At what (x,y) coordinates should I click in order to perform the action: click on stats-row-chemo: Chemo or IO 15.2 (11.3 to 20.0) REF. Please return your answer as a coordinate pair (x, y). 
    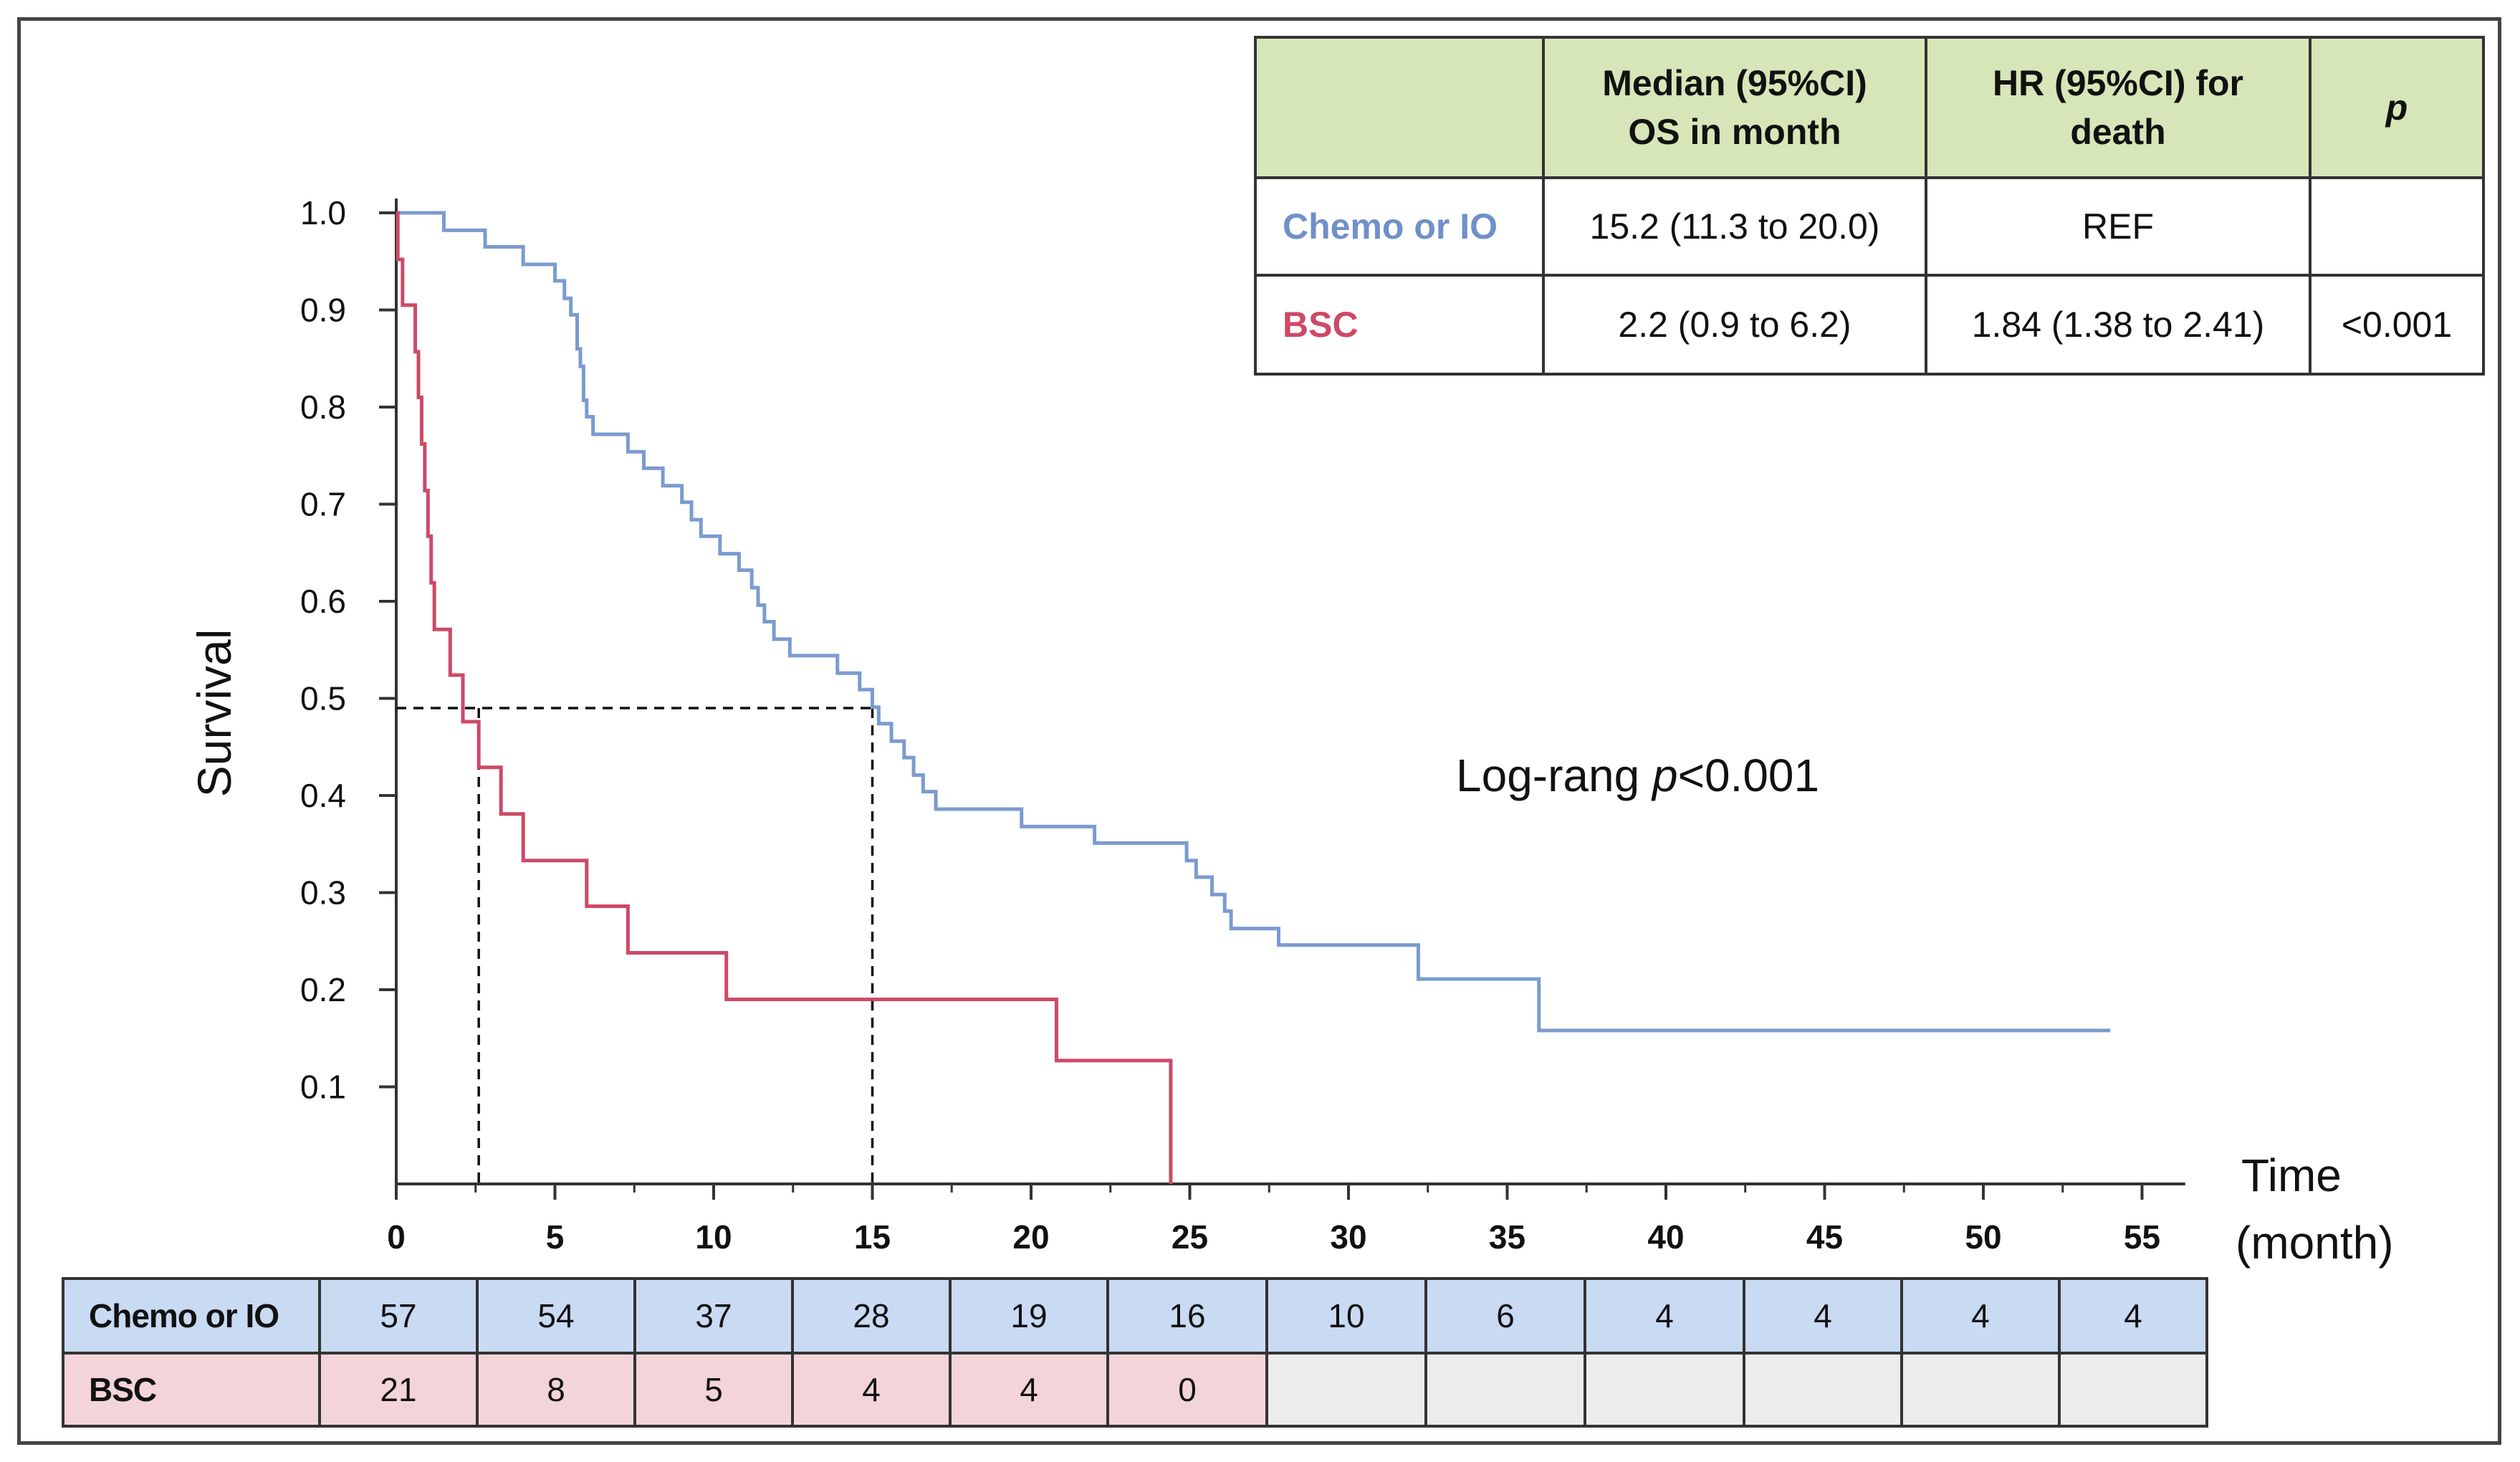
    Looking at the image, I should click on (1869, 226).